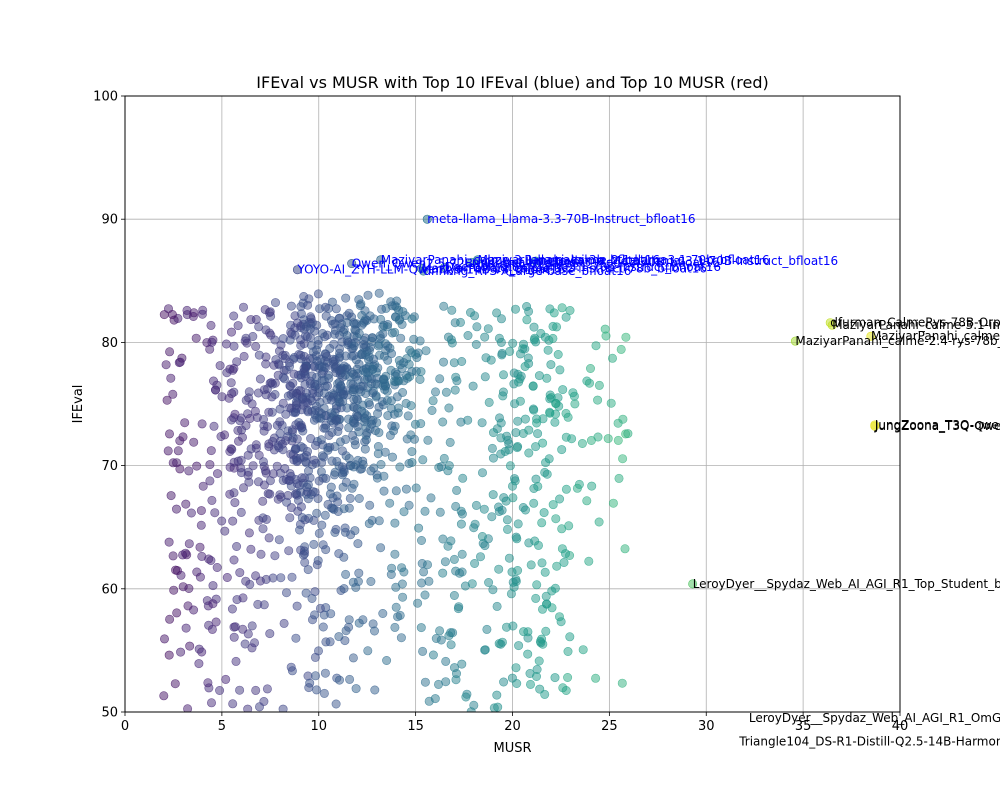 This screenshot has width=1000, height=800. Describe the element at coordinates (78, 404) in the screenshot. I see `y-axis-label: IFEval` at that location.